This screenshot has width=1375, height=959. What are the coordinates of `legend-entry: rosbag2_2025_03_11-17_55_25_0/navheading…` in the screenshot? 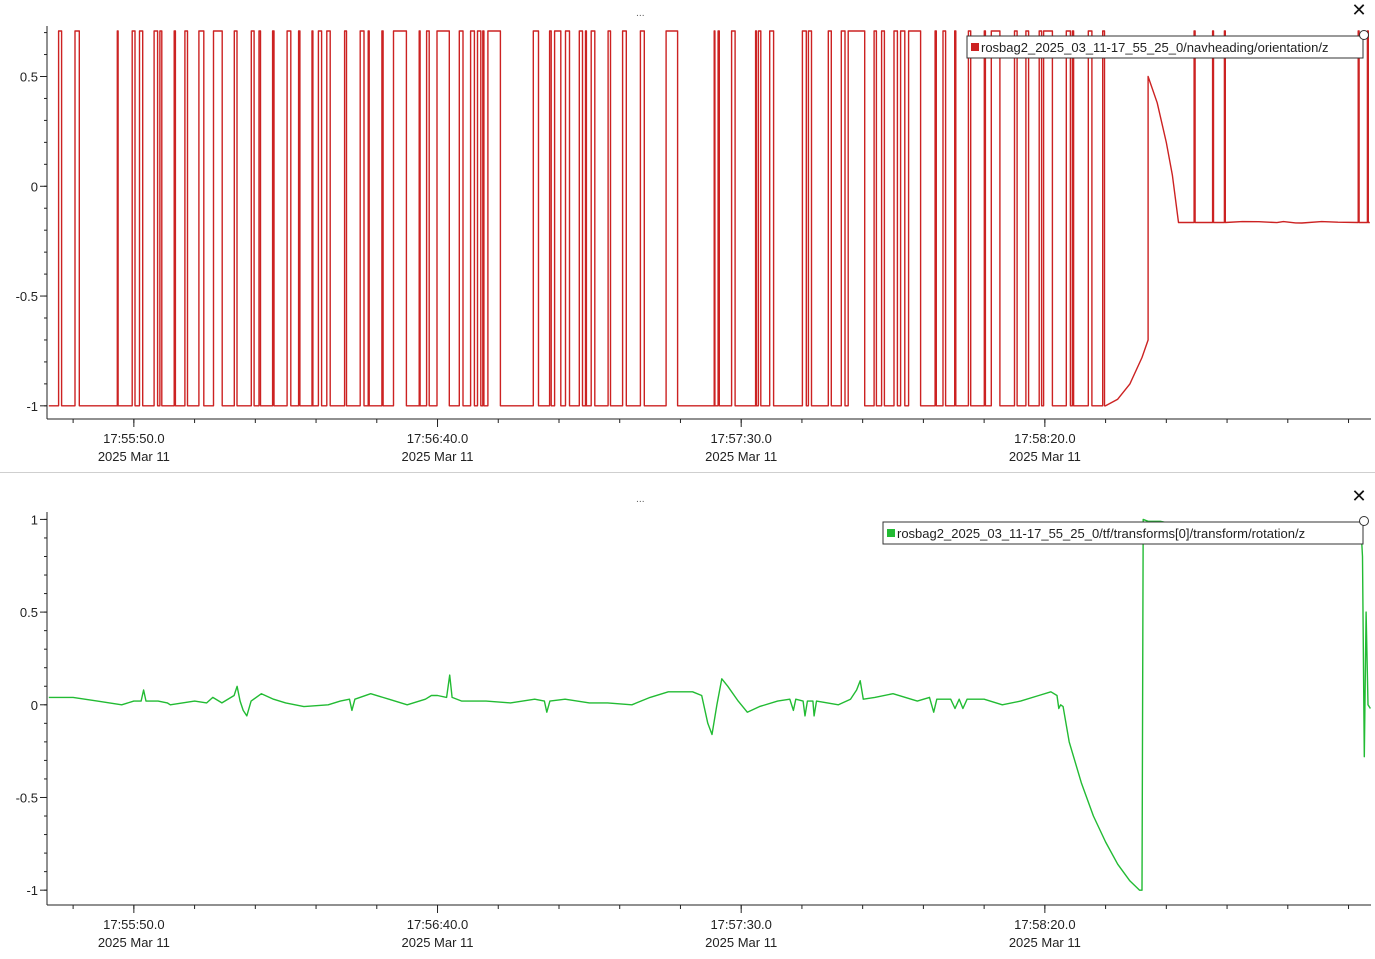 It's located at (1154, 47).